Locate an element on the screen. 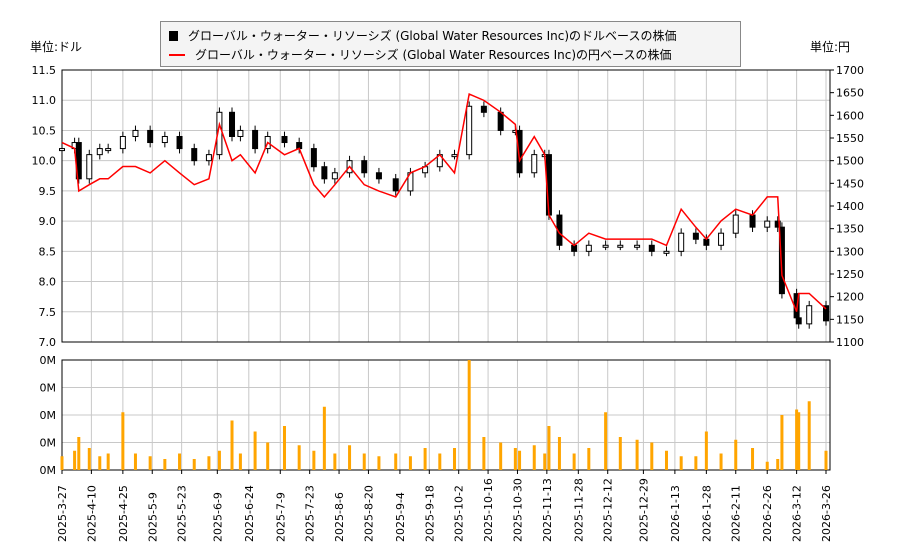  y-right-tick-label: 1450 is located at coordinates (850, 183).